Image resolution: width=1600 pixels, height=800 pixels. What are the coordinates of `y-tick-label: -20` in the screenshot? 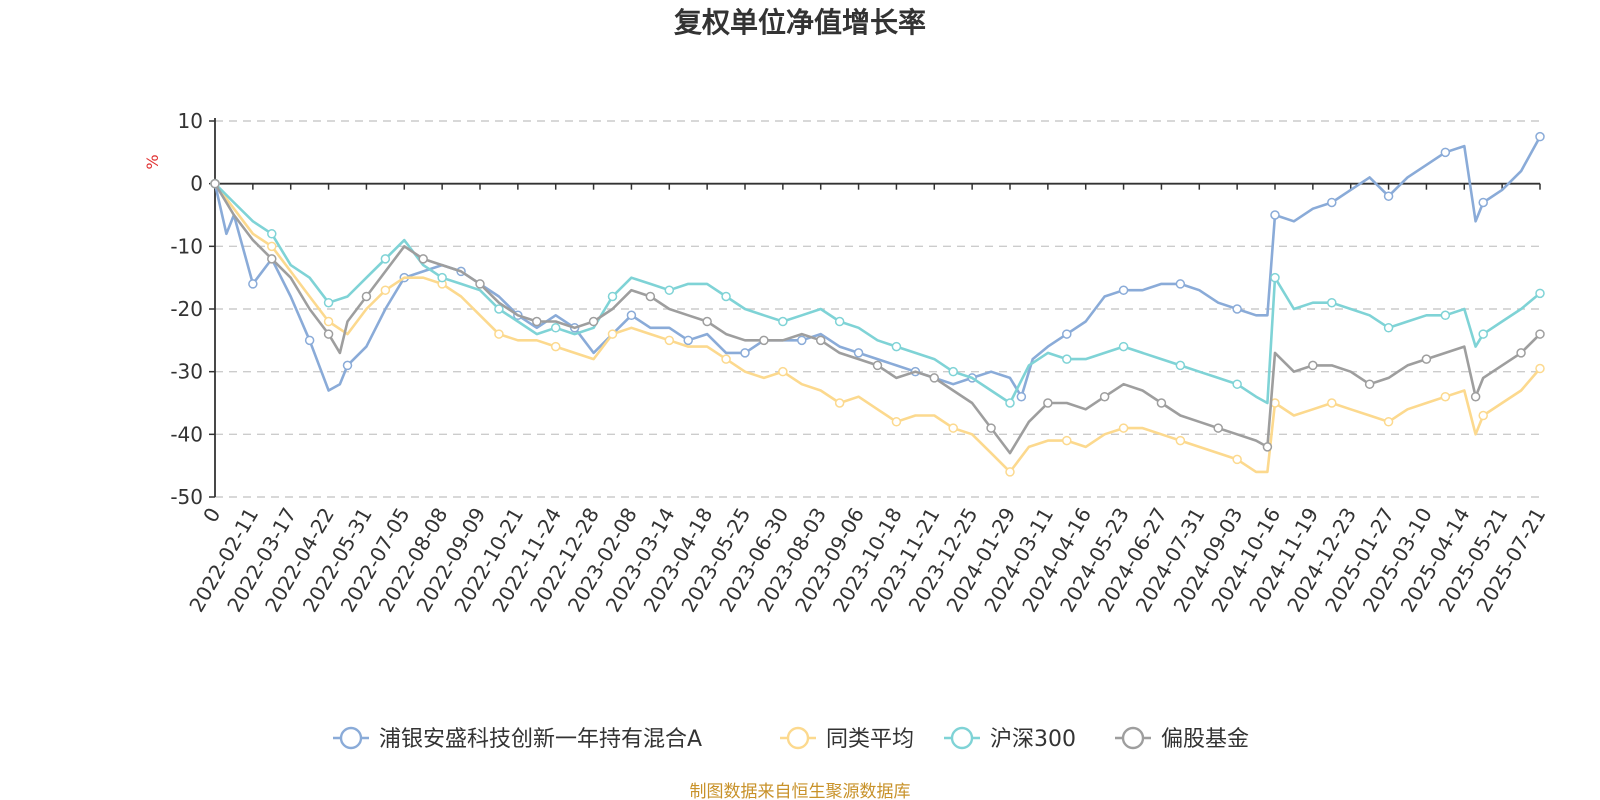 It's located at (186, 309).